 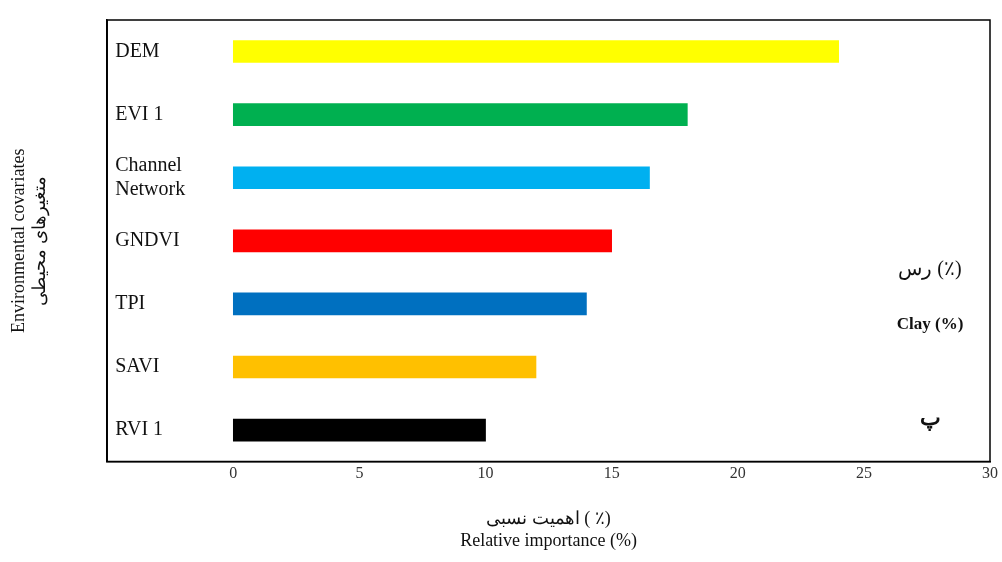 What do you see at coordinates (737, 473) in the screenshot?
I see `x-tick-label: 20` at bounding box center [737, 473].